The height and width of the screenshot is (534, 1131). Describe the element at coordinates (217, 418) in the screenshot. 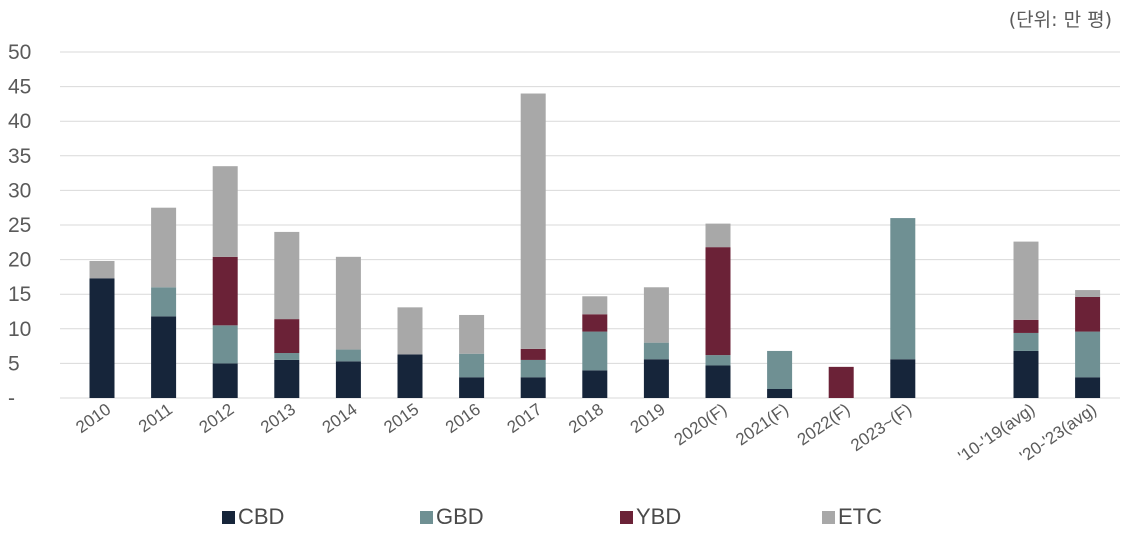

I see `x-tick-label: 2012` at that location.